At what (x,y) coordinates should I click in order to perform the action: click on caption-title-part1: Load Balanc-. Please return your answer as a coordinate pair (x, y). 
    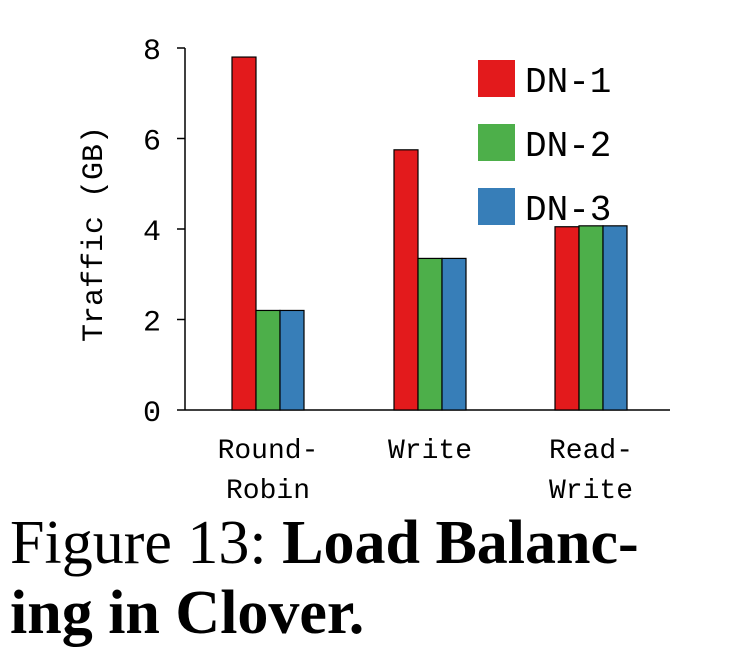
    Looking at the image, I should click on (460, 543).